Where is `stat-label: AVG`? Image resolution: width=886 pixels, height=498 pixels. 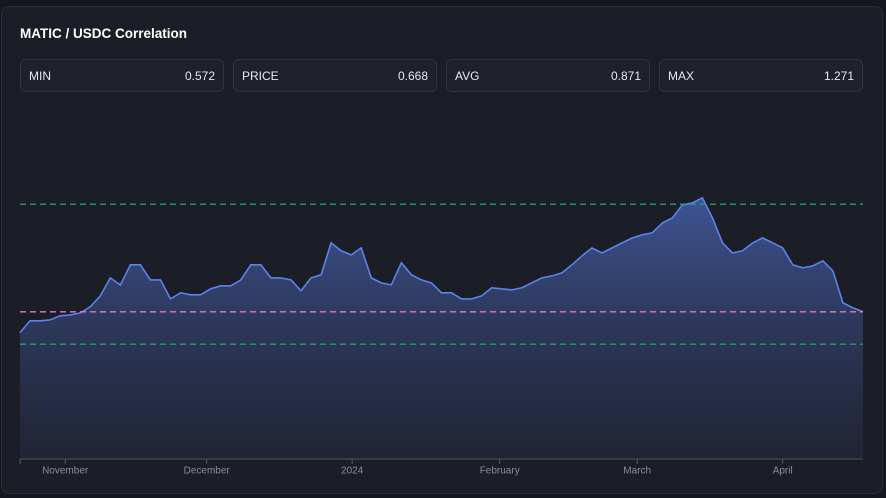
stat-label: AVG is located at coordinates (467, 75).